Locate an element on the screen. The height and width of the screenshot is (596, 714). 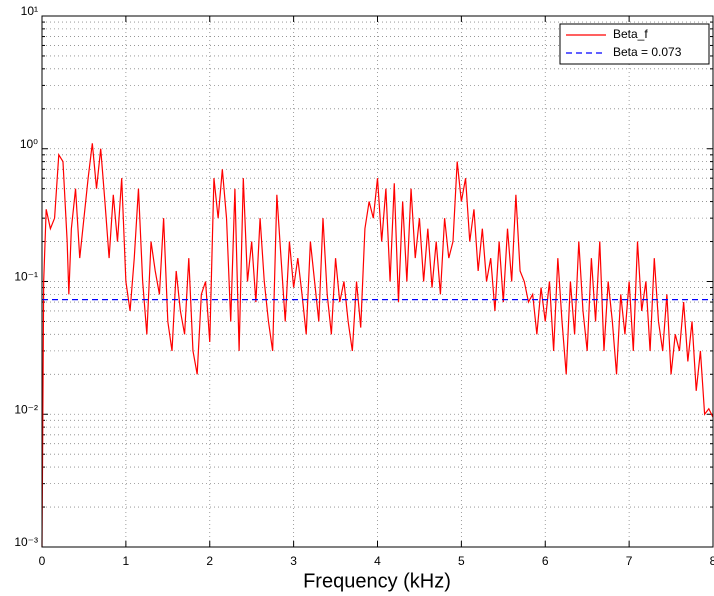
y-tick-label: 10⁰ is located at coordinates (29, 144).